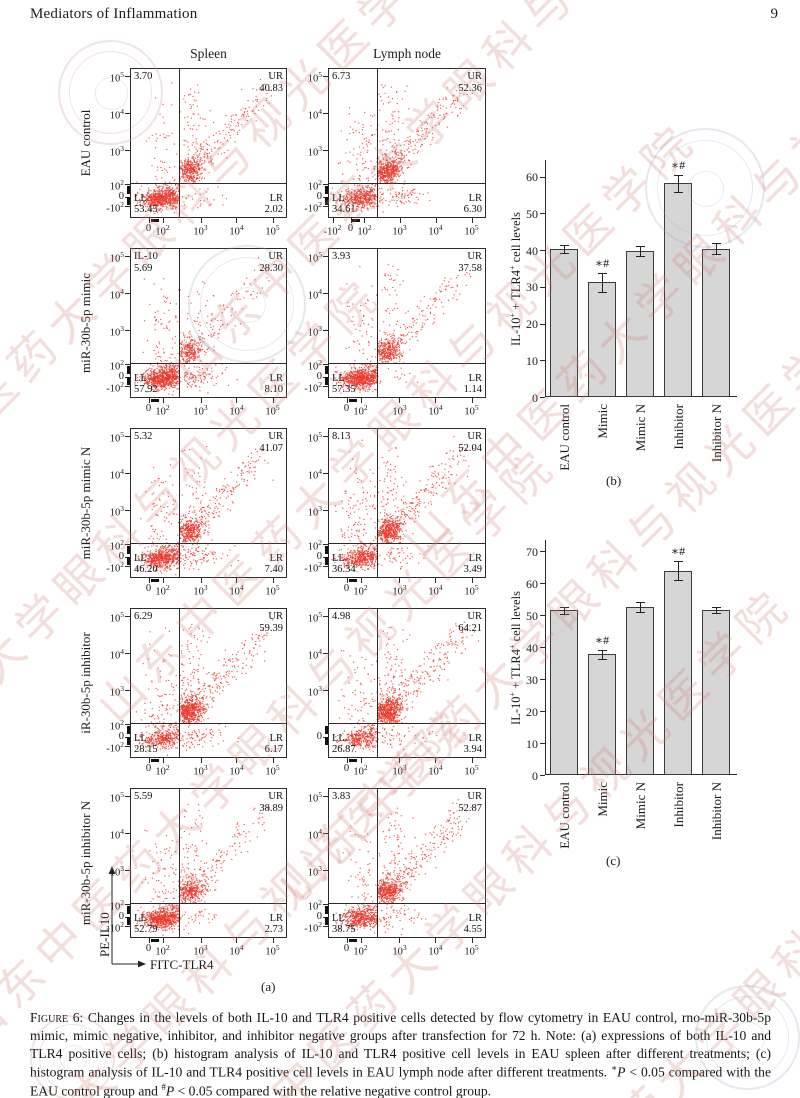  Describe the element at coordinates (470, 808) in the screenshot. I see `quadrant-ur-number: 52.87` at that location.